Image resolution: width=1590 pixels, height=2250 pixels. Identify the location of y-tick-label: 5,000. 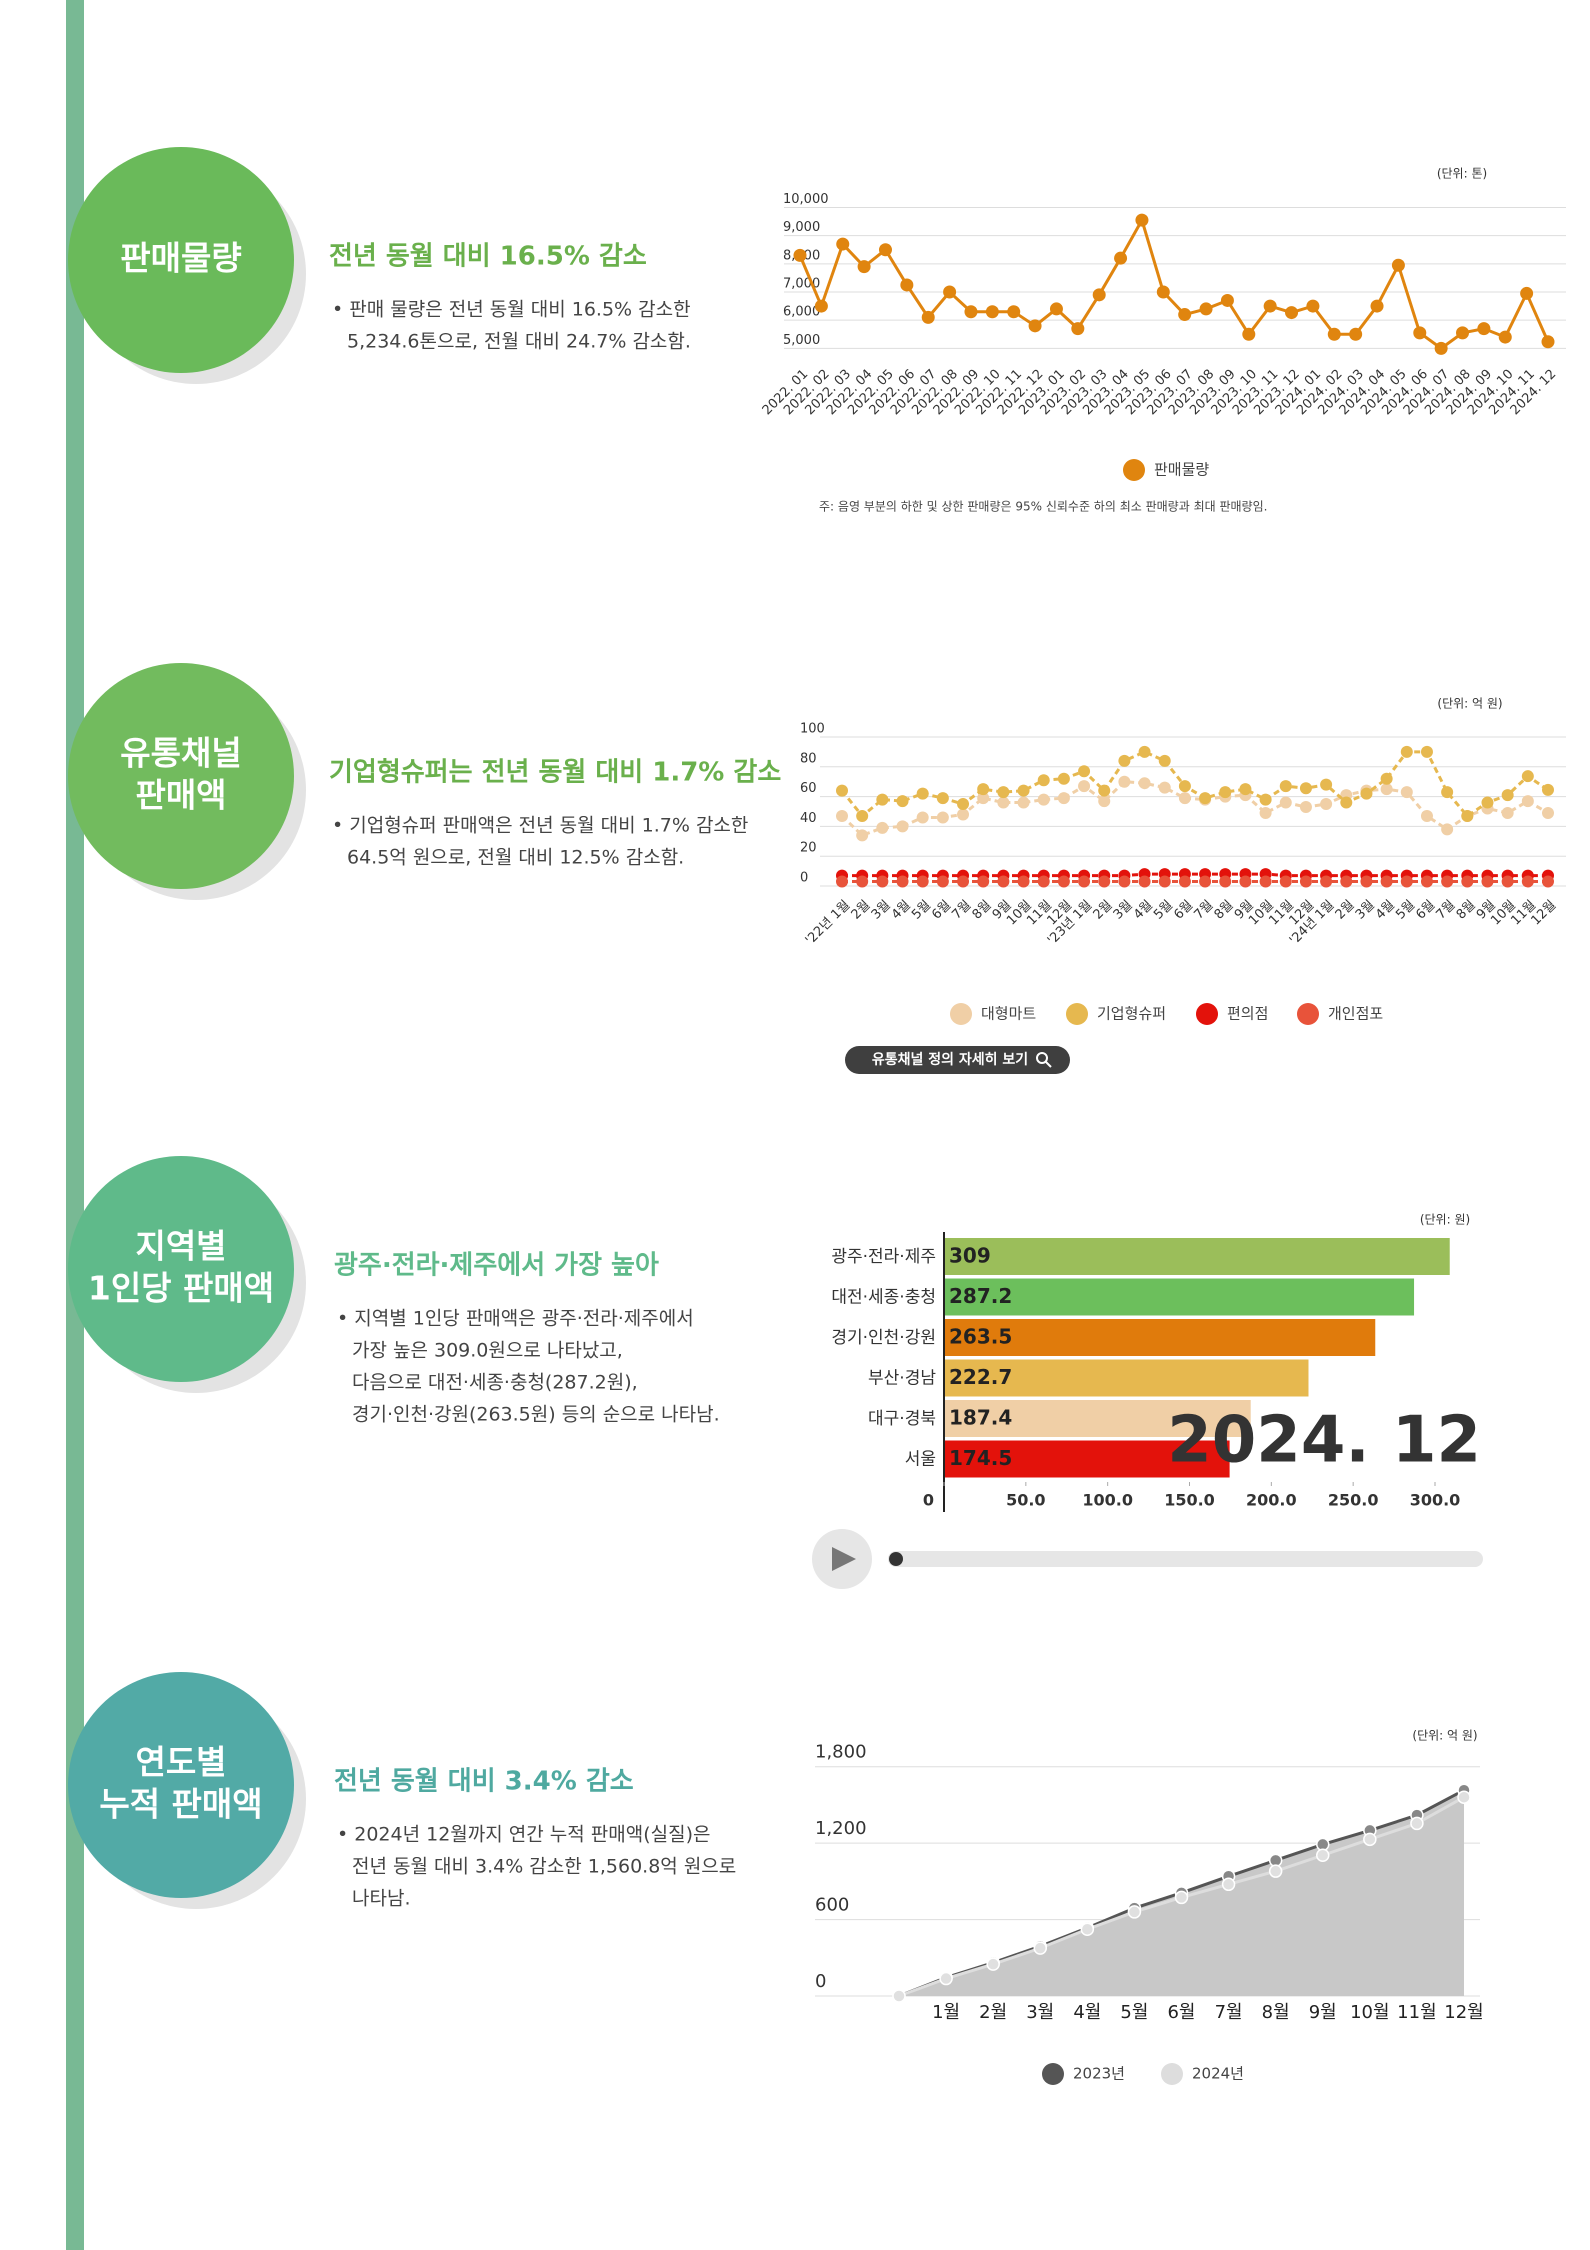
(801, 340).